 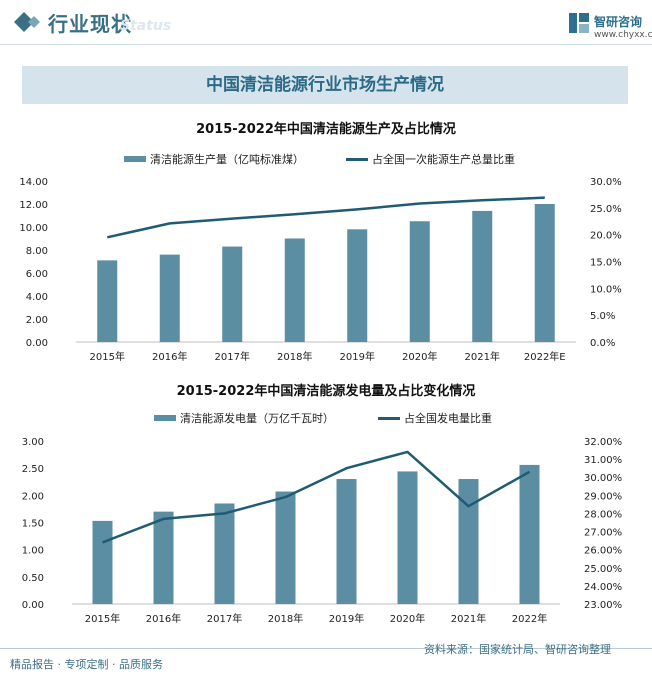 I want to click on chart2-xtick: 2019年, so click(x=346, y=618).